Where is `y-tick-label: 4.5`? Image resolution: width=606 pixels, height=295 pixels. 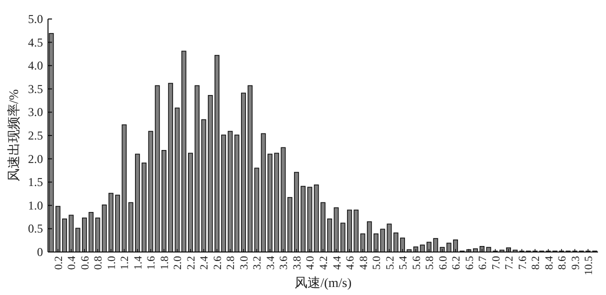
y-tick-label: 4.5 is located at coordinates (35, 42).